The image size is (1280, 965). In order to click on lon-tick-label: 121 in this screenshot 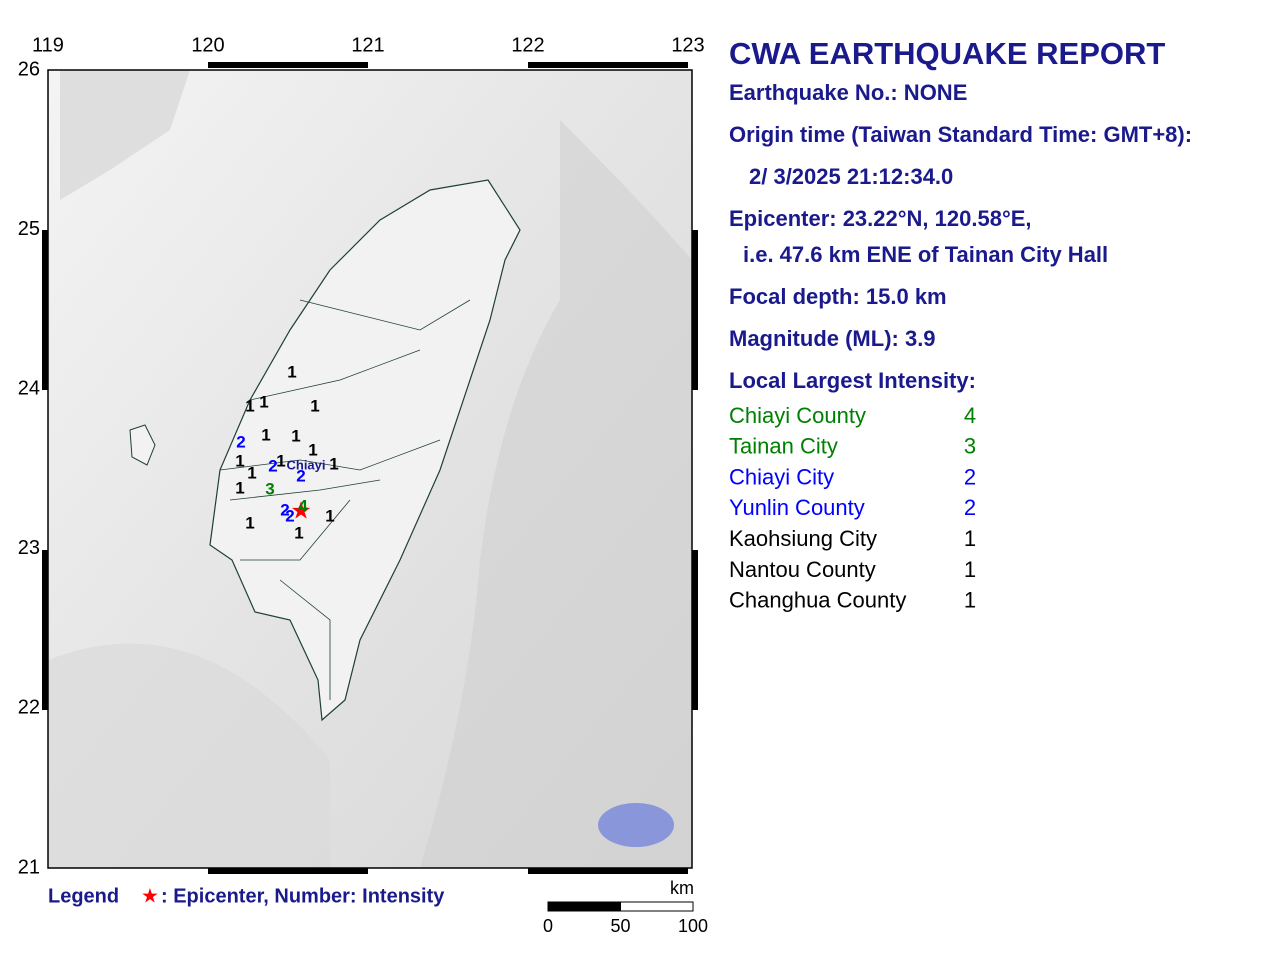, I will do `click(367, 45)`.